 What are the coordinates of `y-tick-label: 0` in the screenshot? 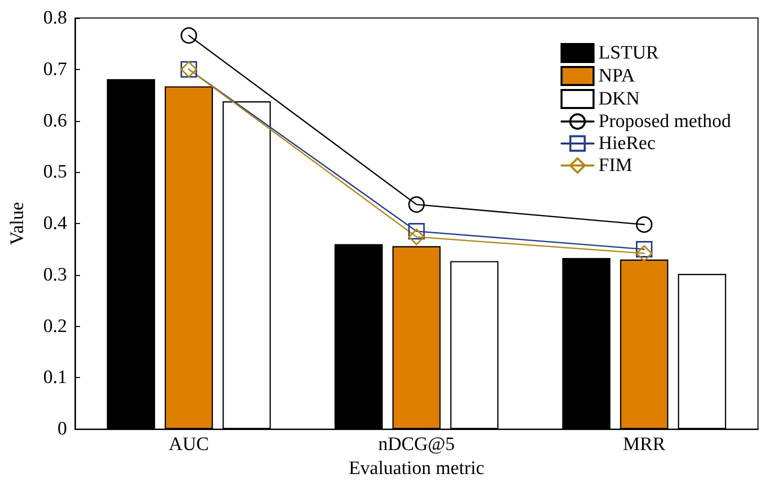 It's located at (62, 429).